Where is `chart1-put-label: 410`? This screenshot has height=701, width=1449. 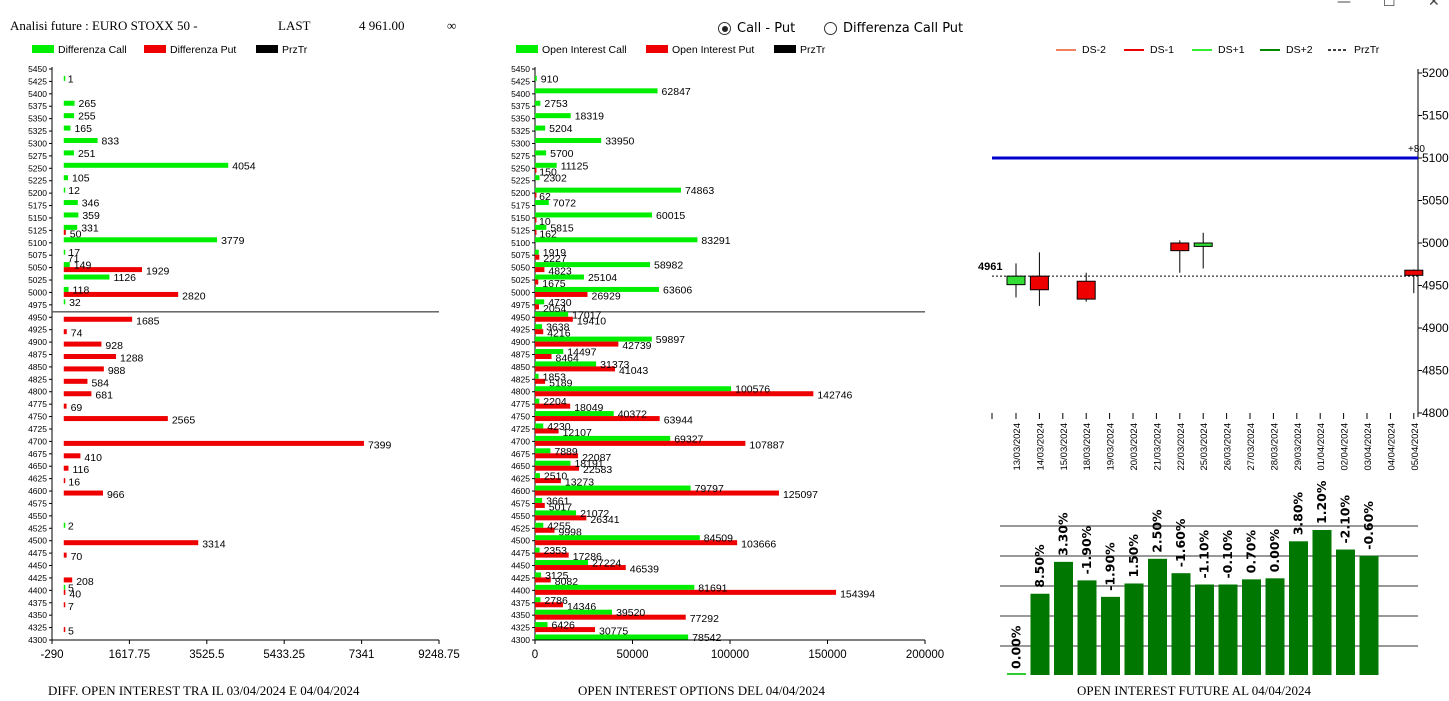
chart1-put-label: 410 is located at coordinates (93, 458).